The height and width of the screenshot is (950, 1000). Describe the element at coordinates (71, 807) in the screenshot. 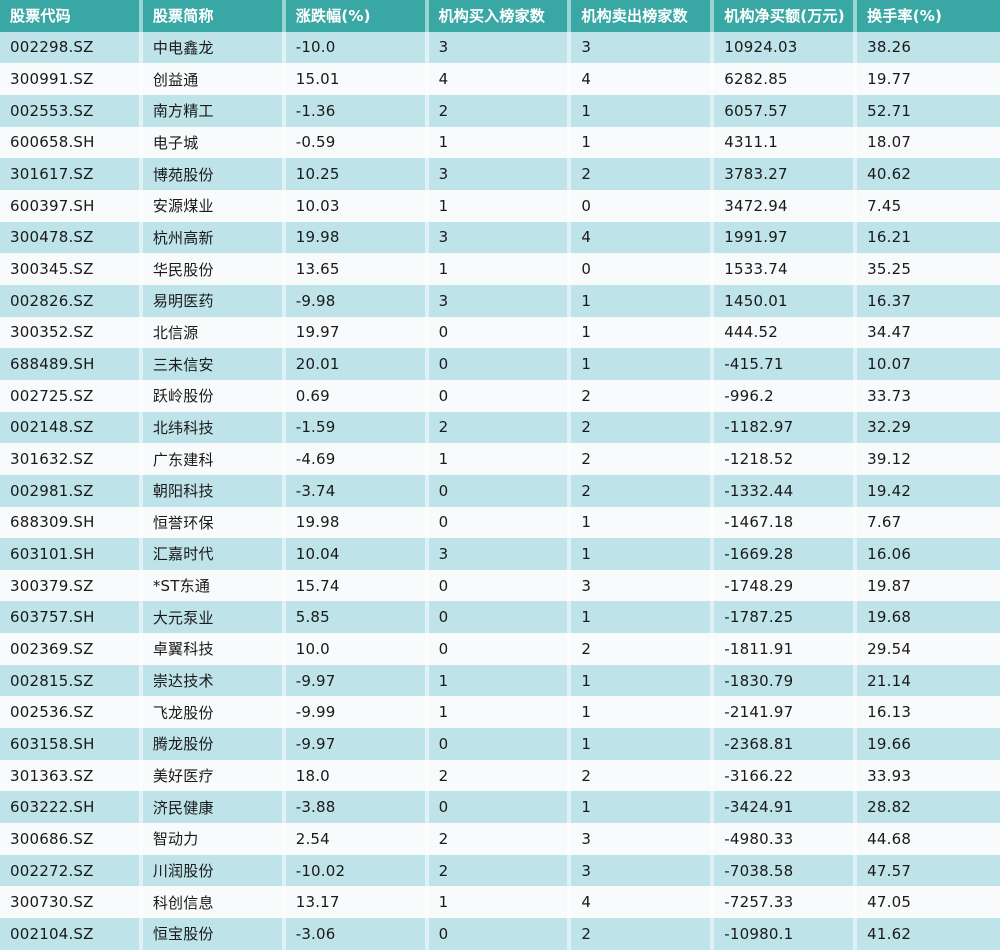

I see `cell-code: 603222.SH` at that location.